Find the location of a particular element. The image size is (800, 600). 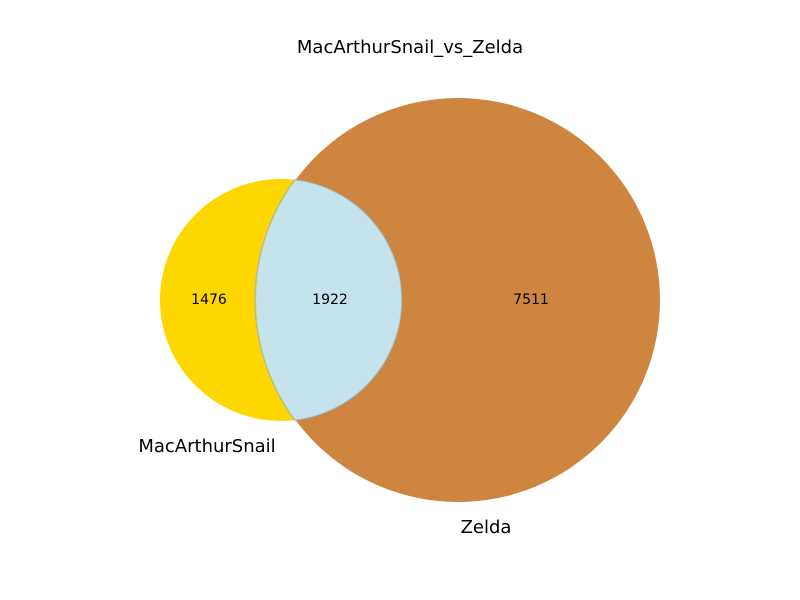

set-label-macarthursnail: MacArthurSnail is located at coordinates (206, 446).